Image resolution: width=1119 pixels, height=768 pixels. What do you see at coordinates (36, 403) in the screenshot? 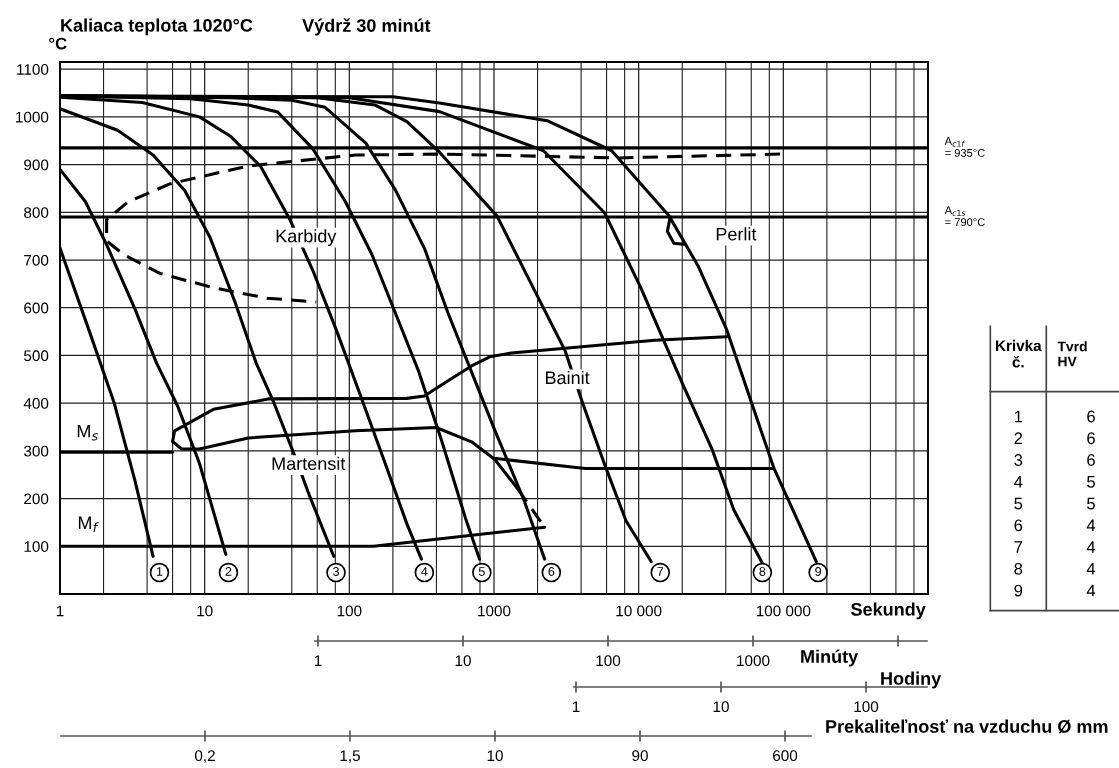
I see `y-tick-label: 400` at bounding box center [36, 403].